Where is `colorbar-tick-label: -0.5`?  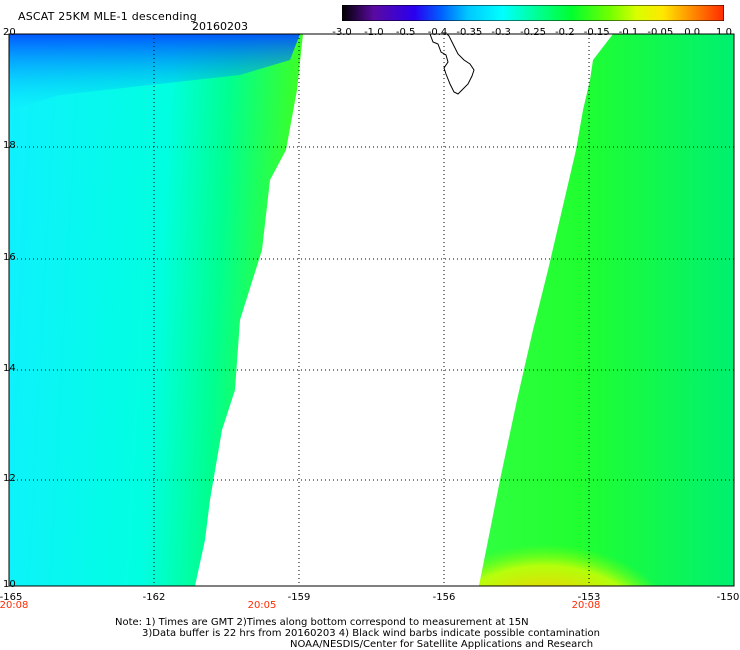
colorbar-tick-label: -0.5 is located at coordinates (405, 32).